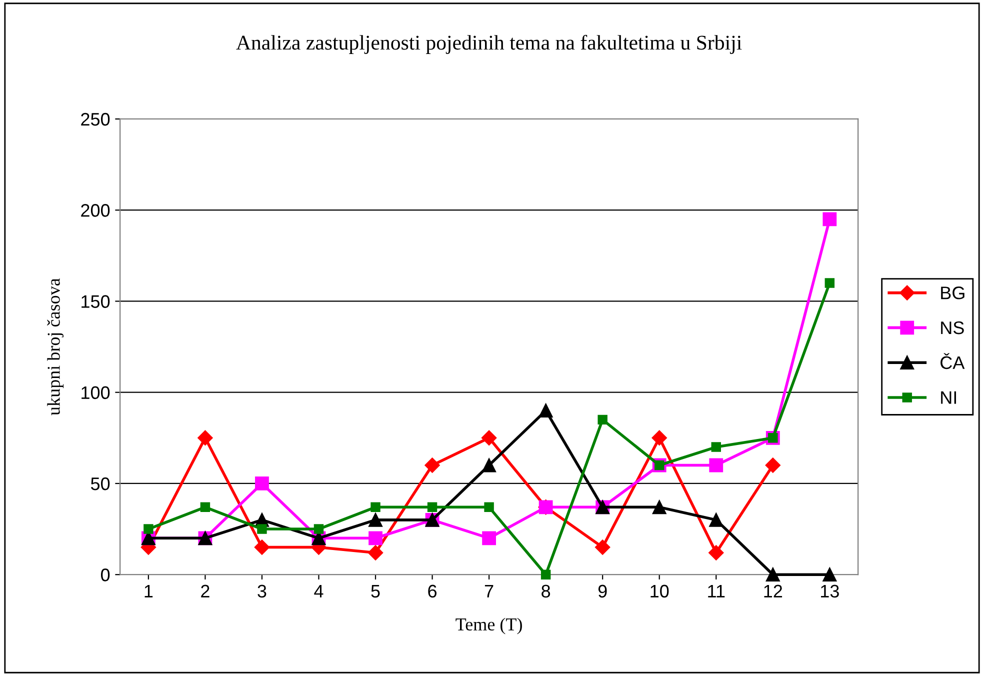  I want to click on y-axis-title: ukupni broj časova, so click(55, 347).